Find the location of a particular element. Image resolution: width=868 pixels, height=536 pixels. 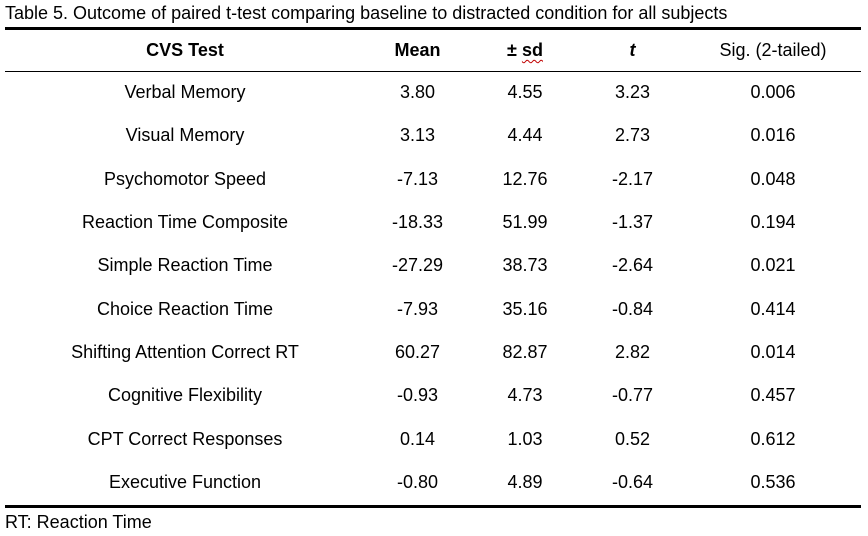

cell-sig: 0.612 is located at coordinates (773, 438).